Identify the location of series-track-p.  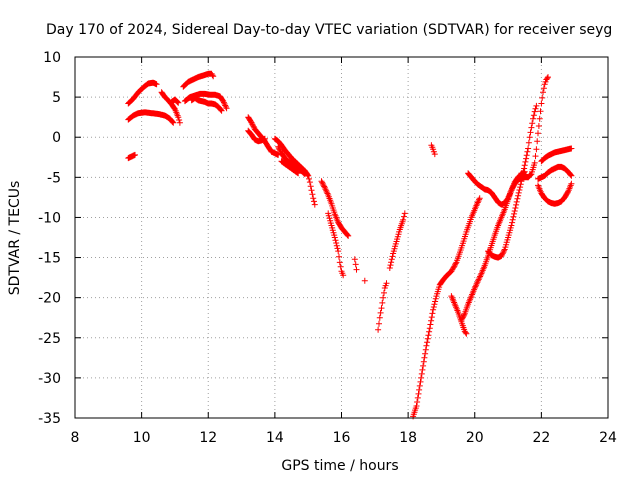
(355, 264).